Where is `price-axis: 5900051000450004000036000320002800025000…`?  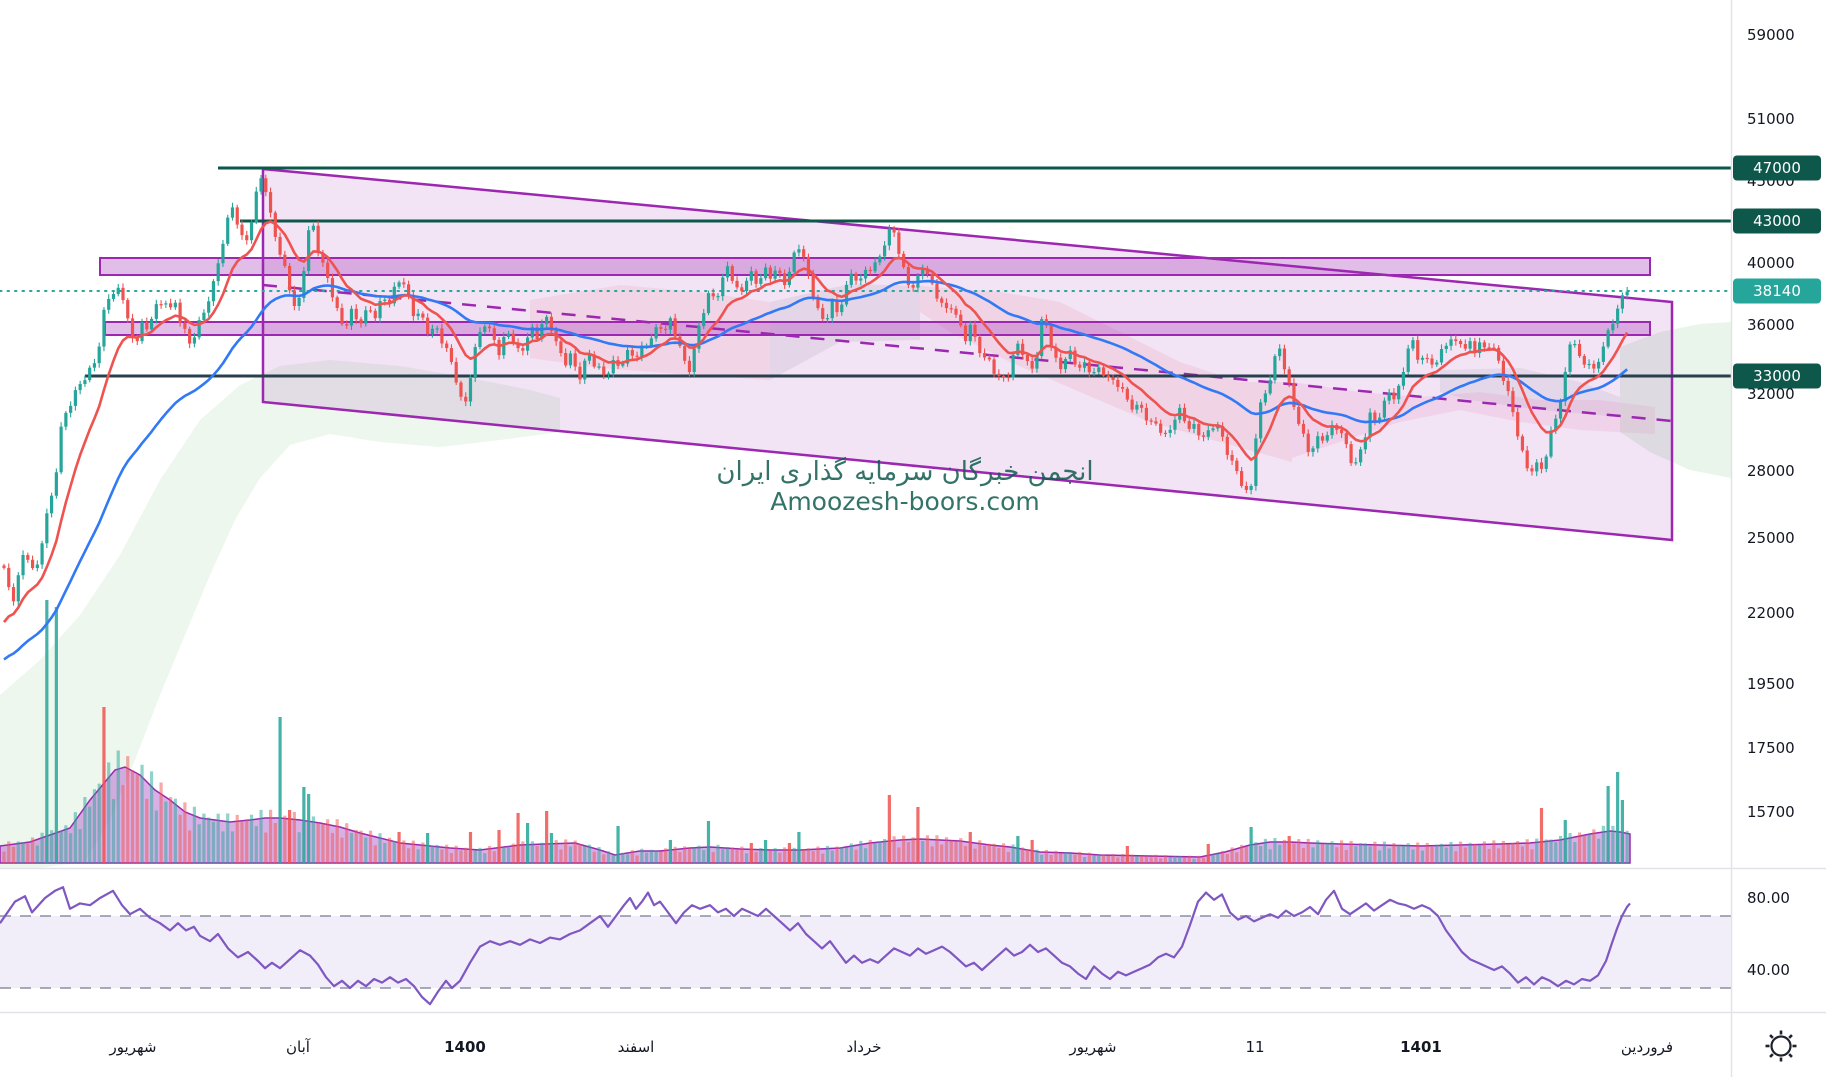 price-axis: 5900051000450004000036000320002800025000… is located at coordinates (1778, 538).